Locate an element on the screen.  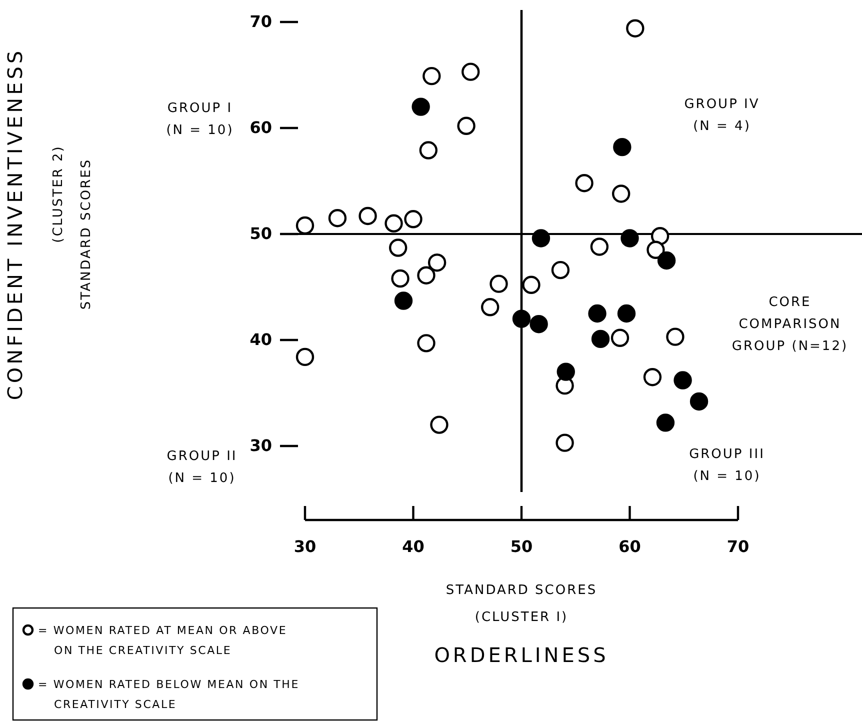
y-tick-label: 30 is located at coordinates (261, 446).